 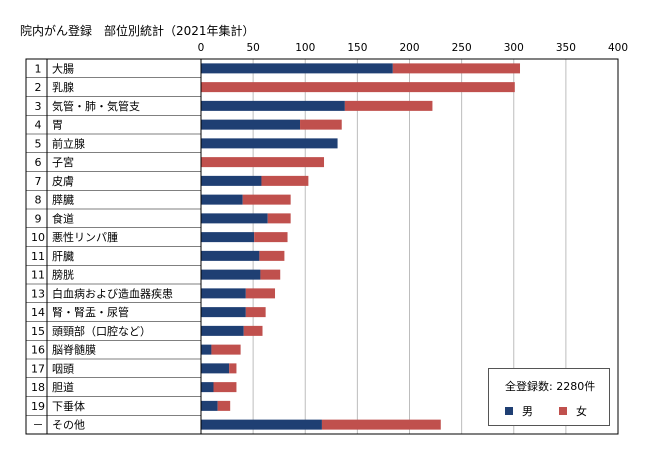 I want to click on x-tick-label: 250, so click(x=462, y=48).